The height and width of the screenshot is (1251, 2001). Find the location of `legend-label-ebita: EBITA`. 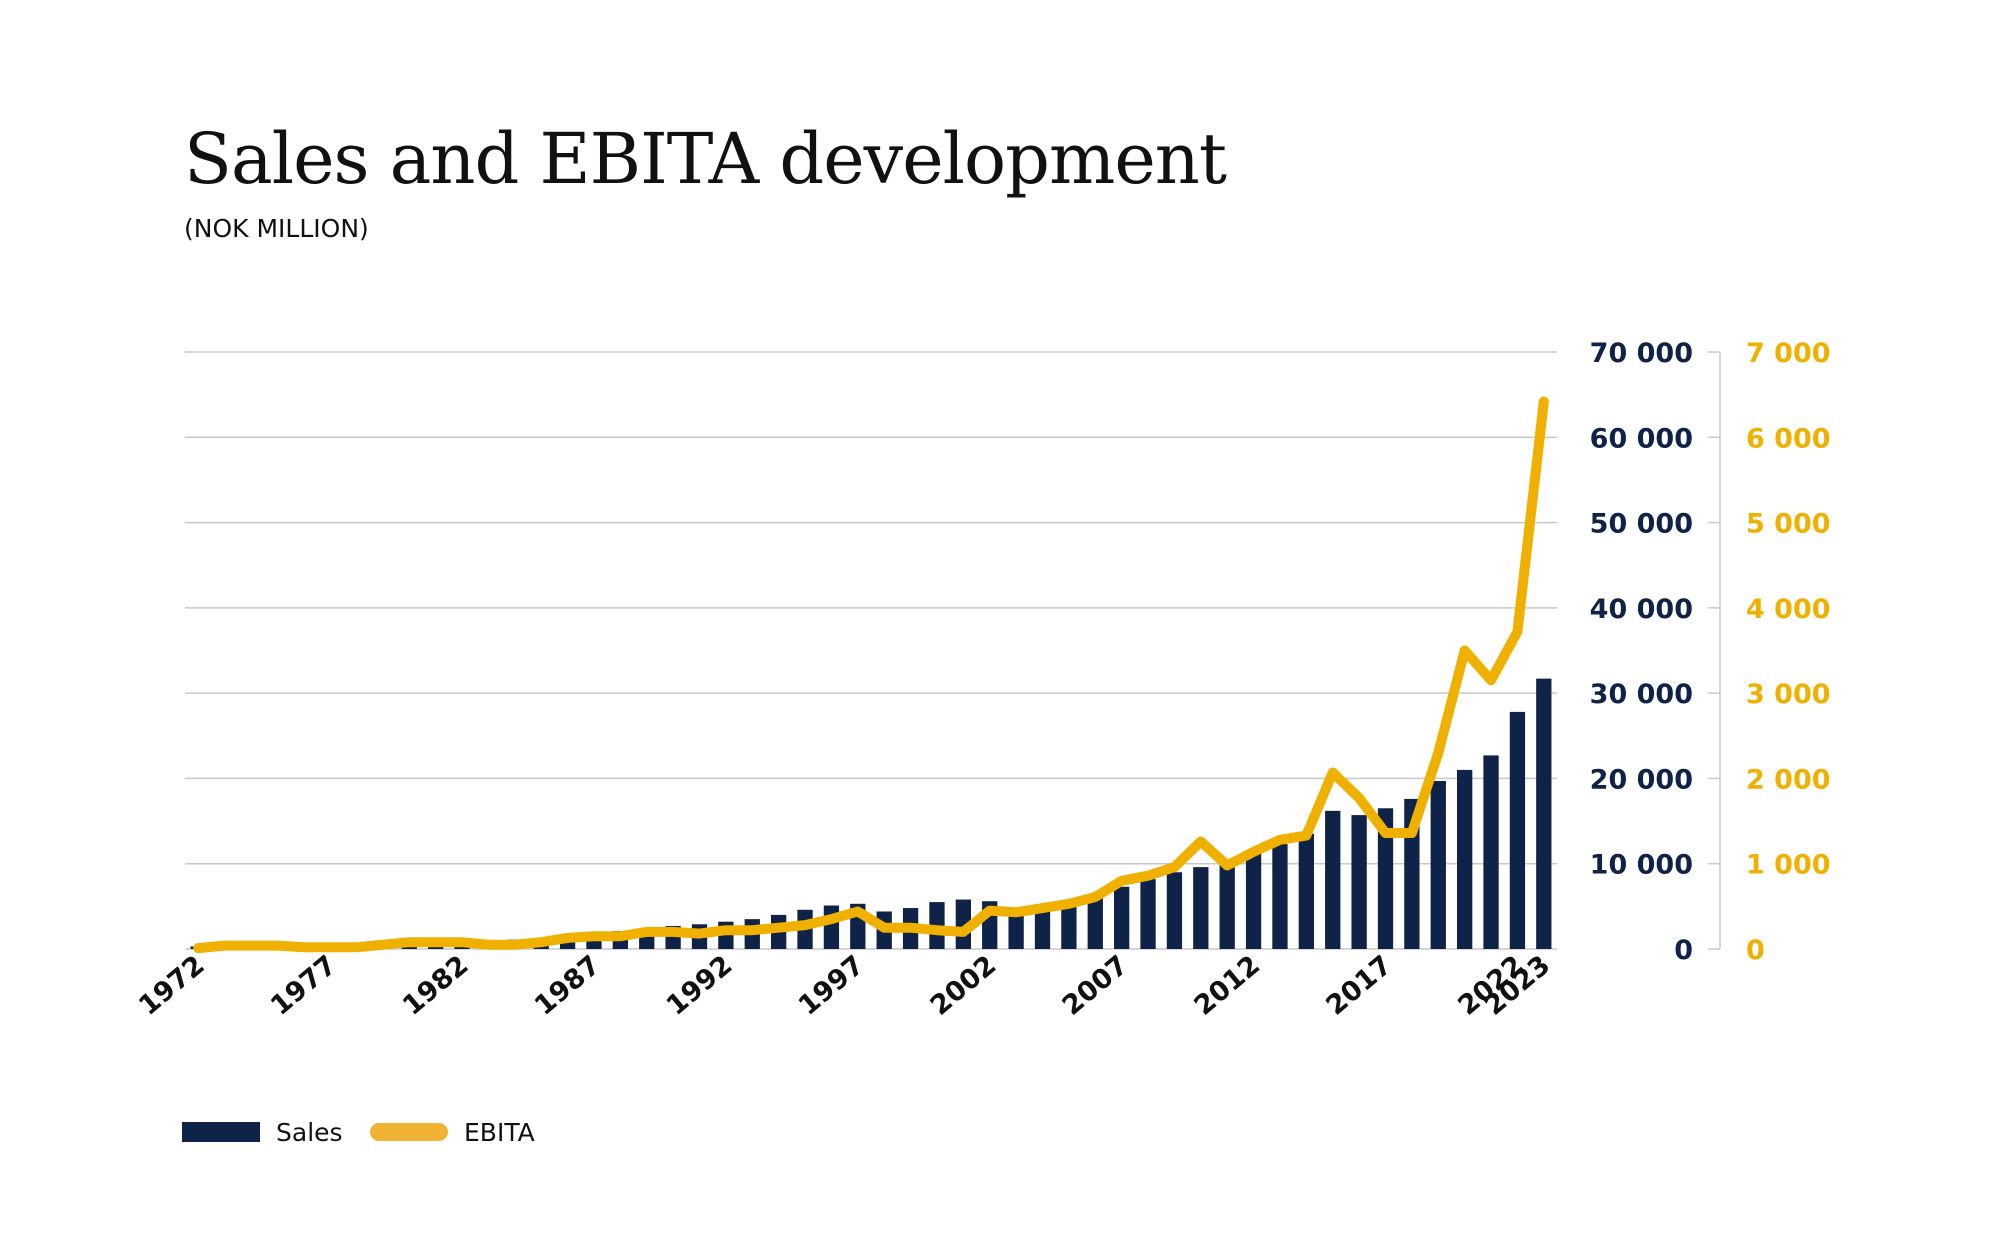

legend-label-ebita: EBITA is located at coordinates (499, 1132).